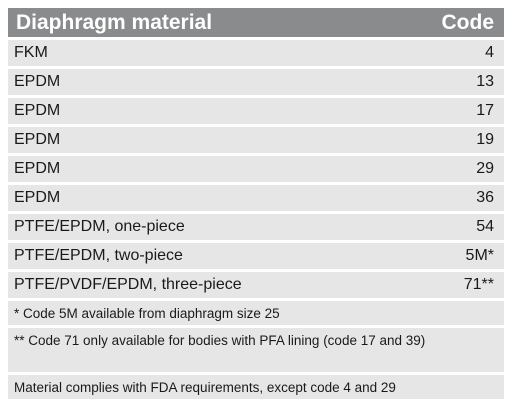 This screenshot has height=410, width=514. What do you see at coordinates (31, 52) in the screenshot?
I see `material-cell: FKM` at bounding box center [31, 52].